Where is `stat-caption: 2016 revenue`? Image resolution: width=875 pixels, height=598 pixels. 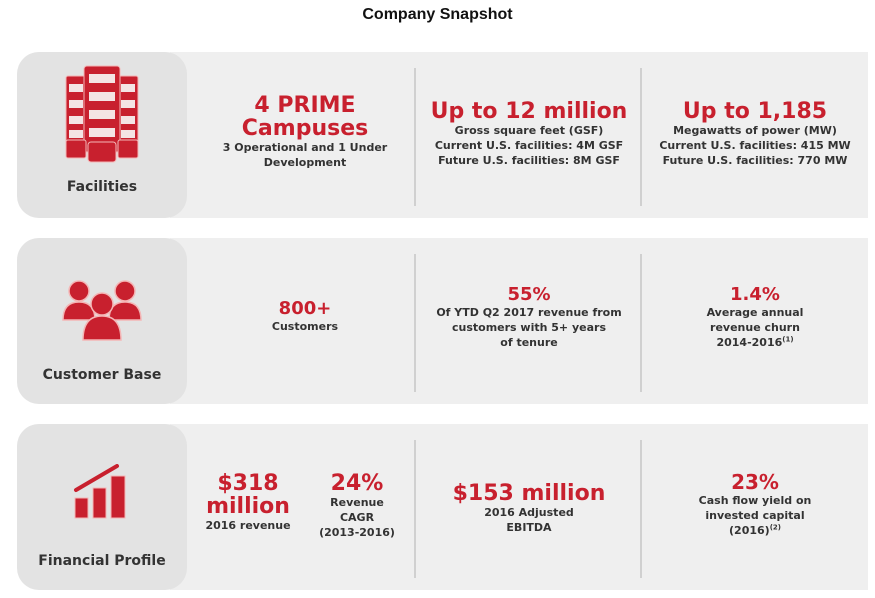 stat-caption: 2016 revenue is located at coordinates (248, 526).